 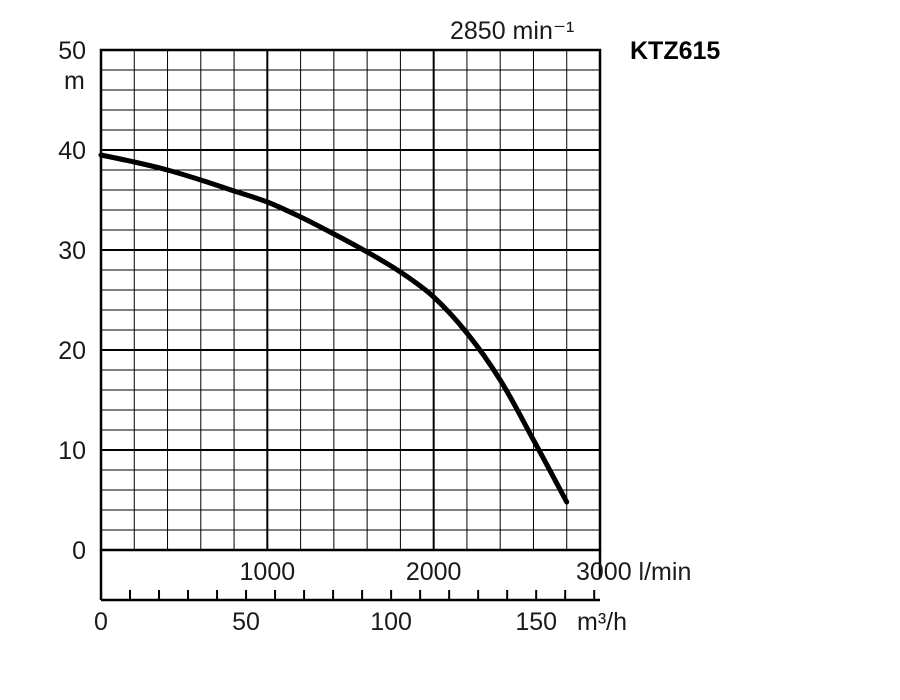 What do you see at coordinates (602, 622) in the screenshot?
I see `x2-unit-label: m³/h` at bounding box center [602, 622].